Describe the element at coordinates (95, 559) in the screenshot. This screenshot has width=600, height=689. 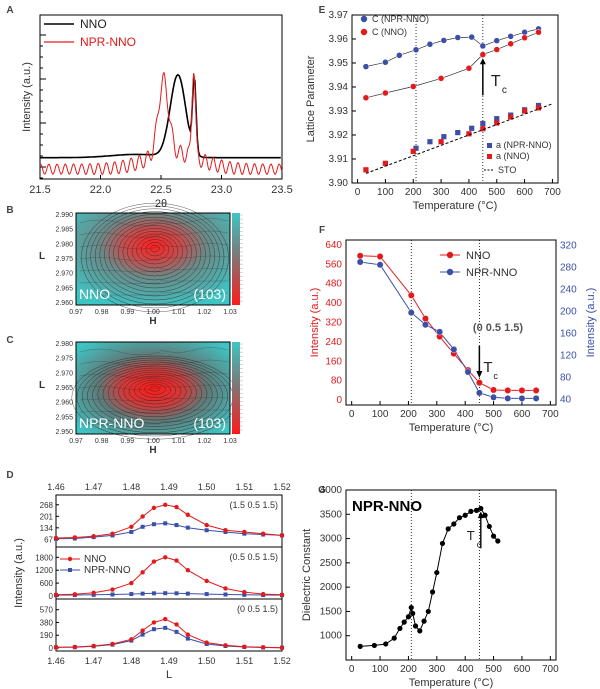
I see `panel-d-legend-nno: NNO` at that location.